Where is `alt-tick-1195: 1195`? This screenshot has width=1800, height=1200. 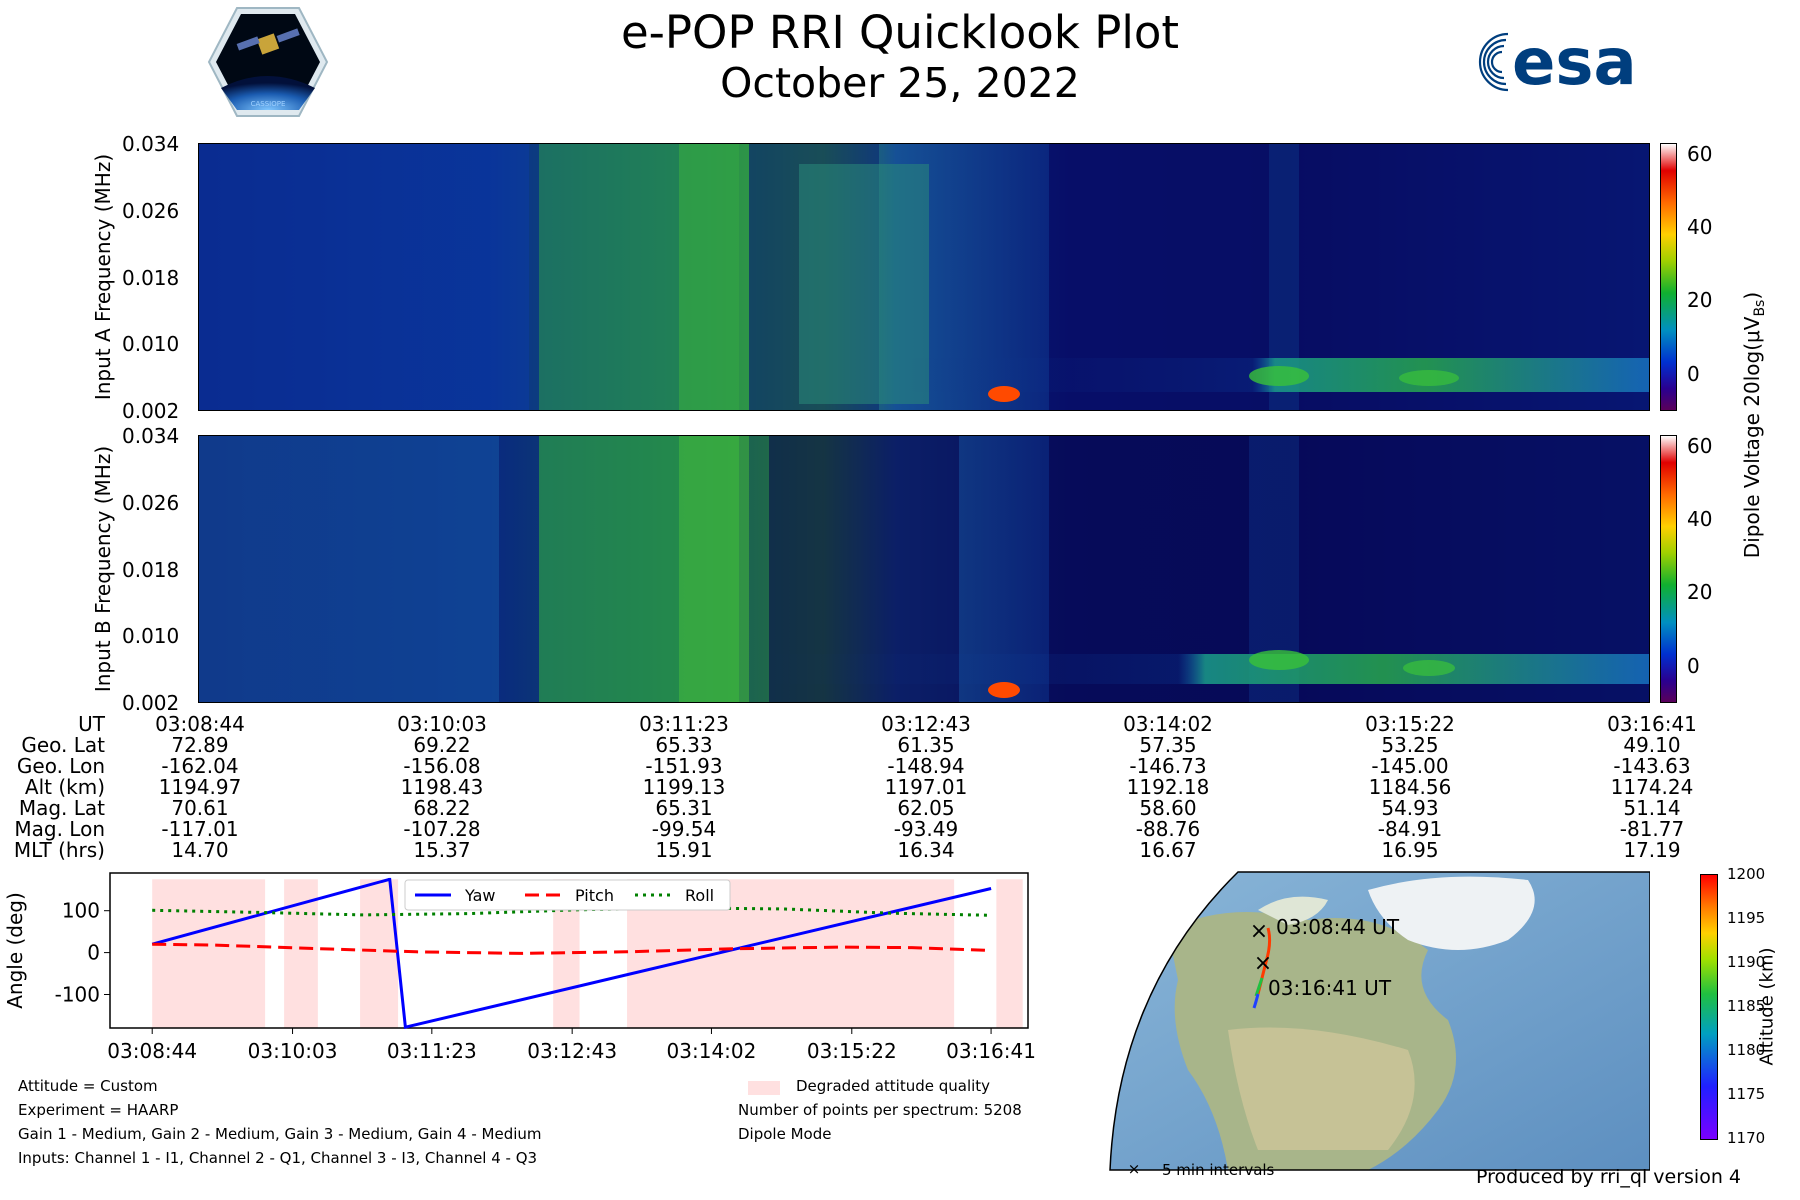 alt-tick-1195: 1195 is located at coordinates (1746, 918).